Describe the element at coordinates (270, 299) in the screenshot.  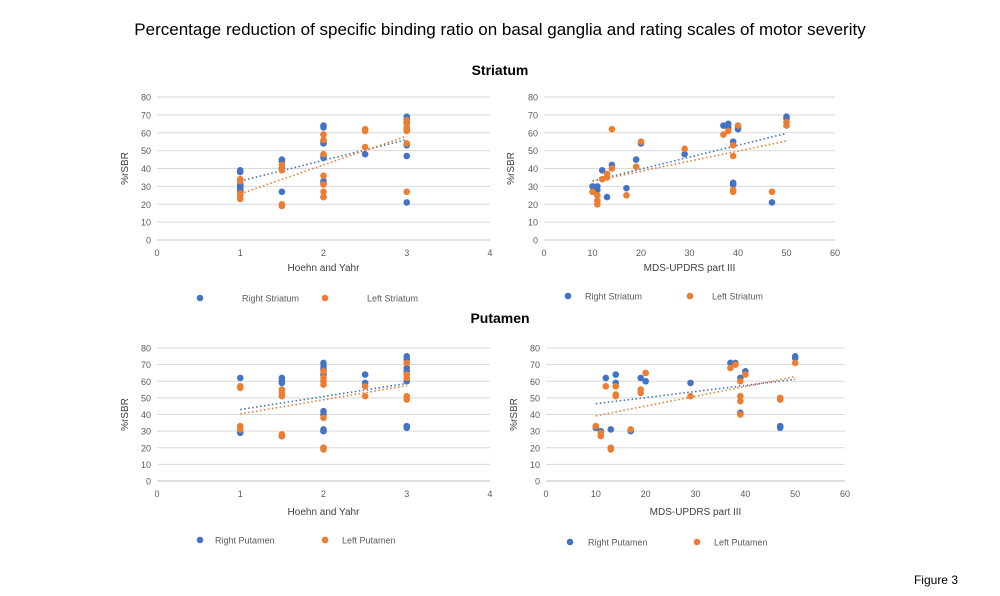
I see `legend-label: Right Striatum` at that location.